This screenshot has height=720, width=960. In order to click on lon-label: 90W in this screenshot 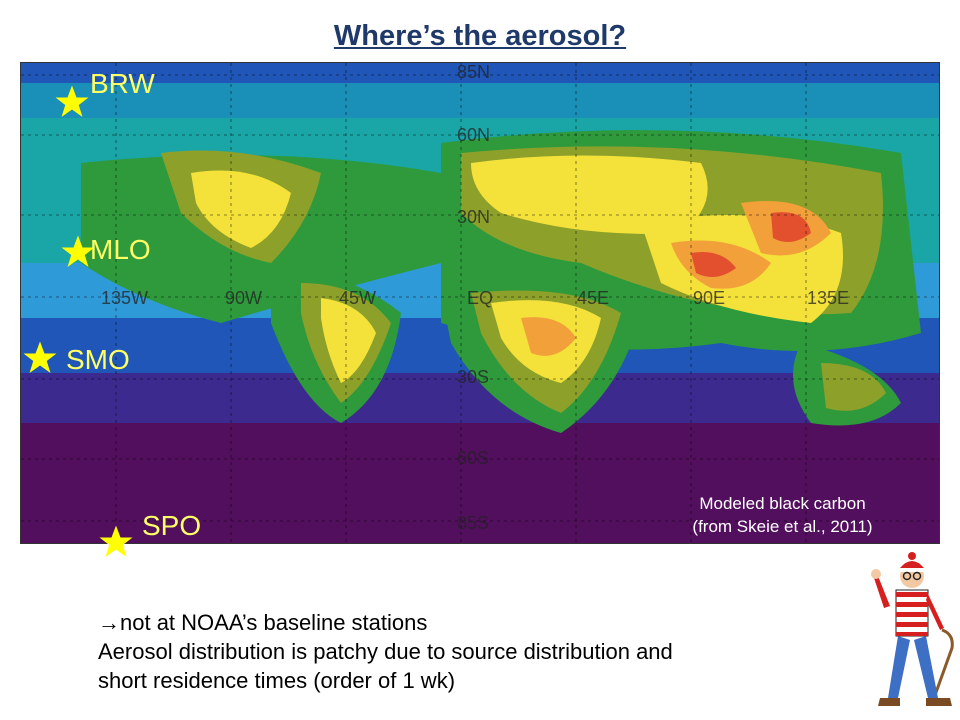, I will do `click(243, 298)`.